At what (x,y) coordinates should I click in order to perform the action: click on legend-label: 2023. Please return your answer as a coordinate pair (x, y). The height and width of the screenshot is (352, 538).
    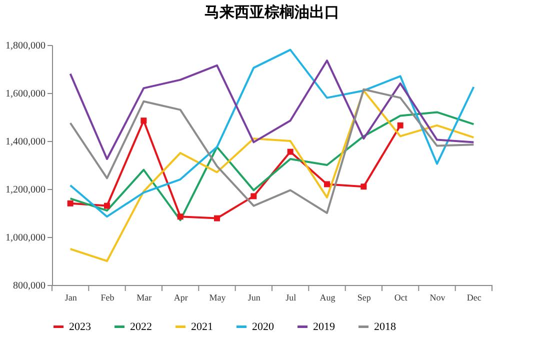
    Looking at the image, I should click on (80, 326).